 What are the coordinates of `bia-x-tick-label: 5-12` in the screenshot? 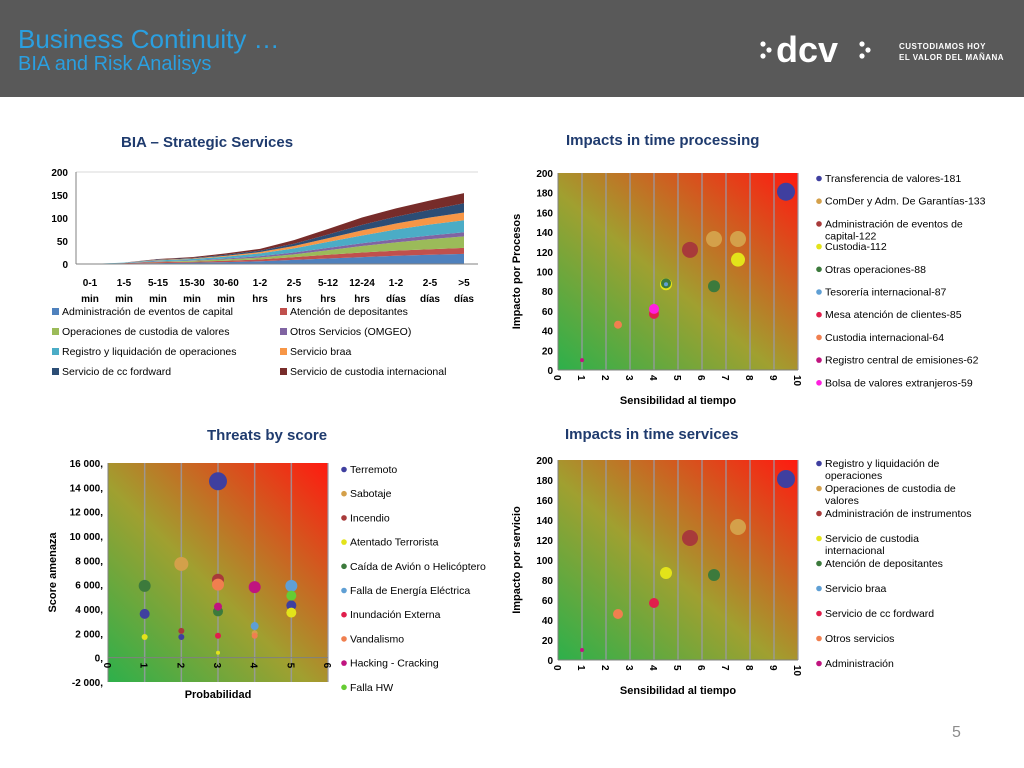 It's located at (328, 283).